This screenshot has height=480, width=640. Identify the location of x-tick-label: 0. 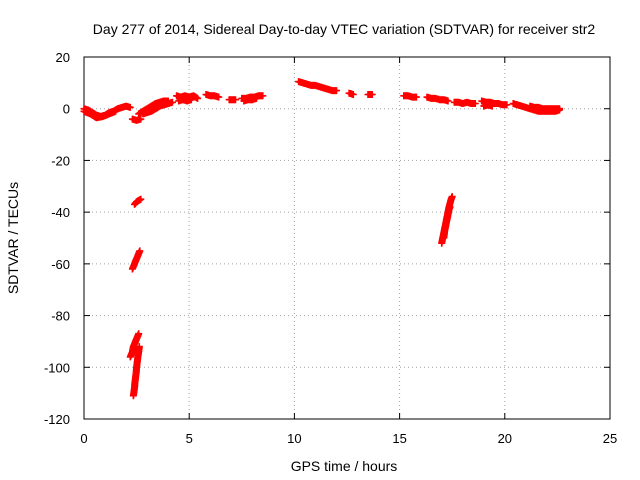
(83, 438).